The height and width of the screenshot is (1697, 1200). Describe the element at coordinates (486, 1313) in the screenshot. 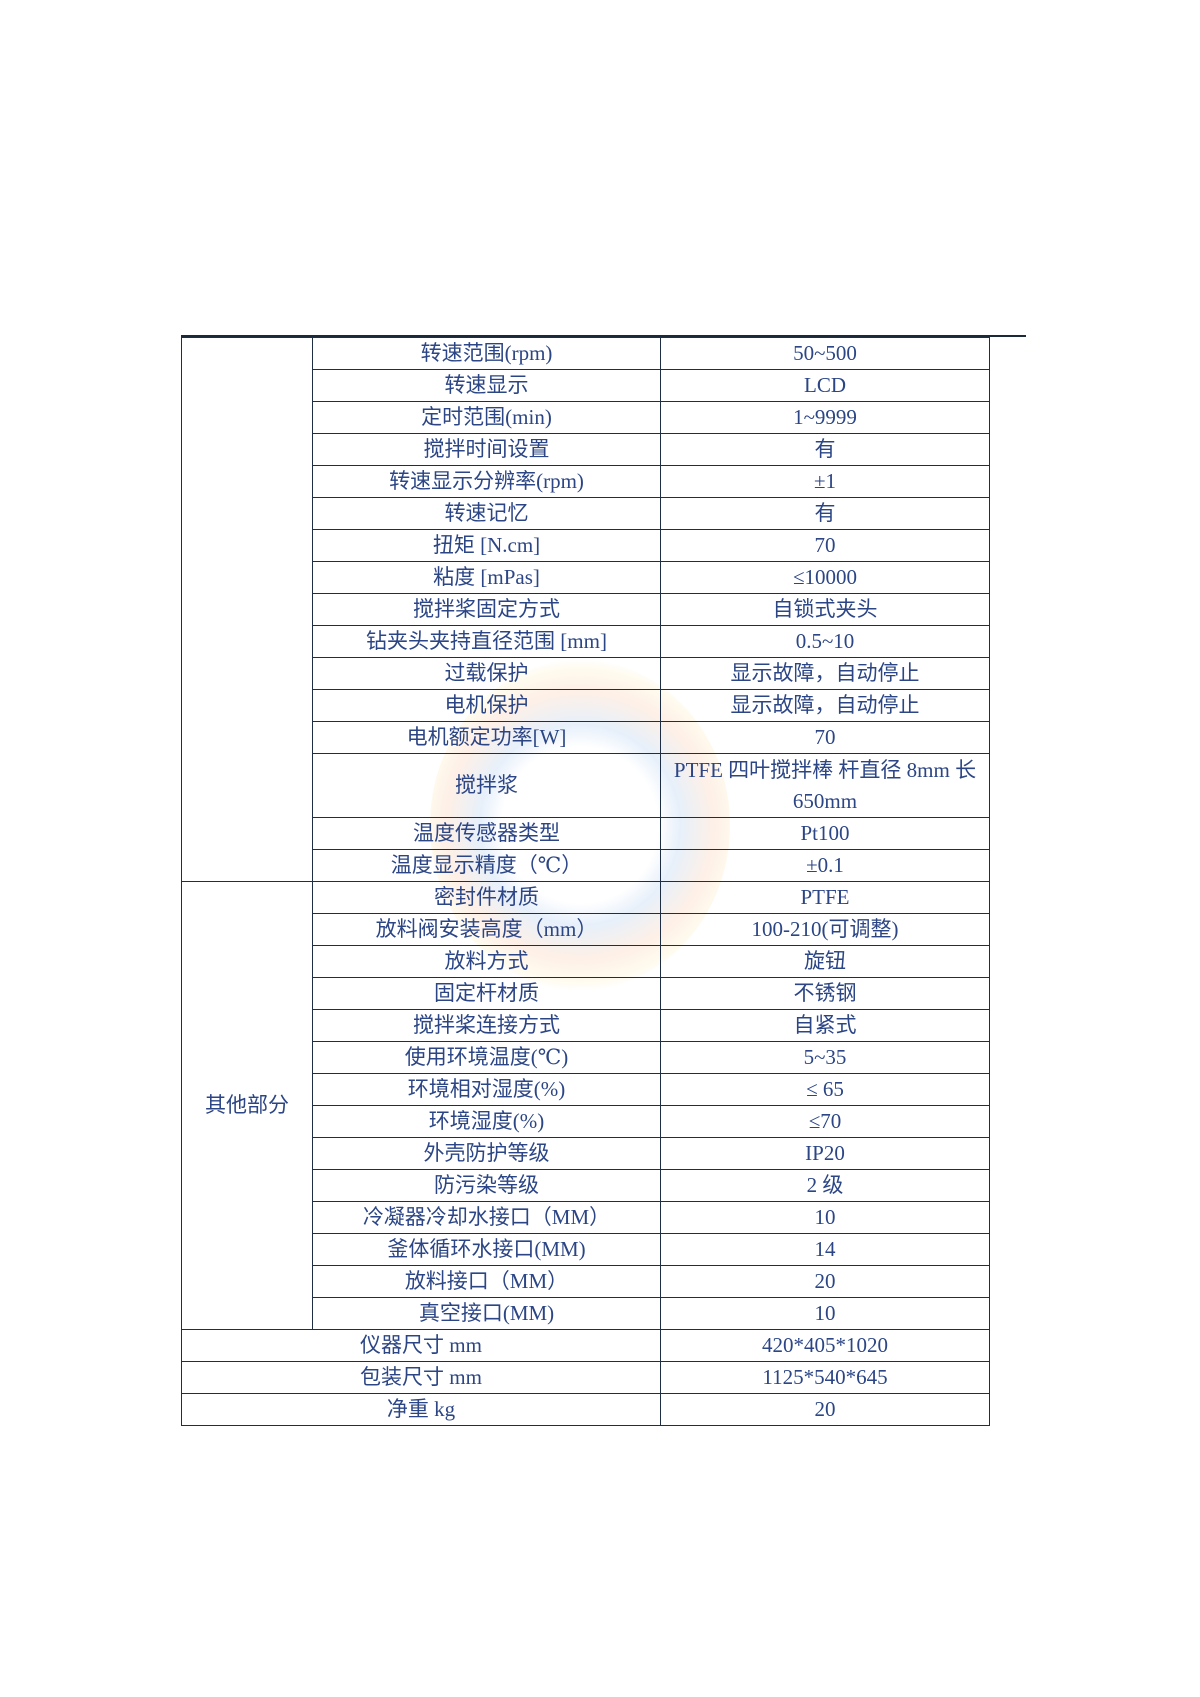

I see `param-cell: 真空接口(MM)` at that location.